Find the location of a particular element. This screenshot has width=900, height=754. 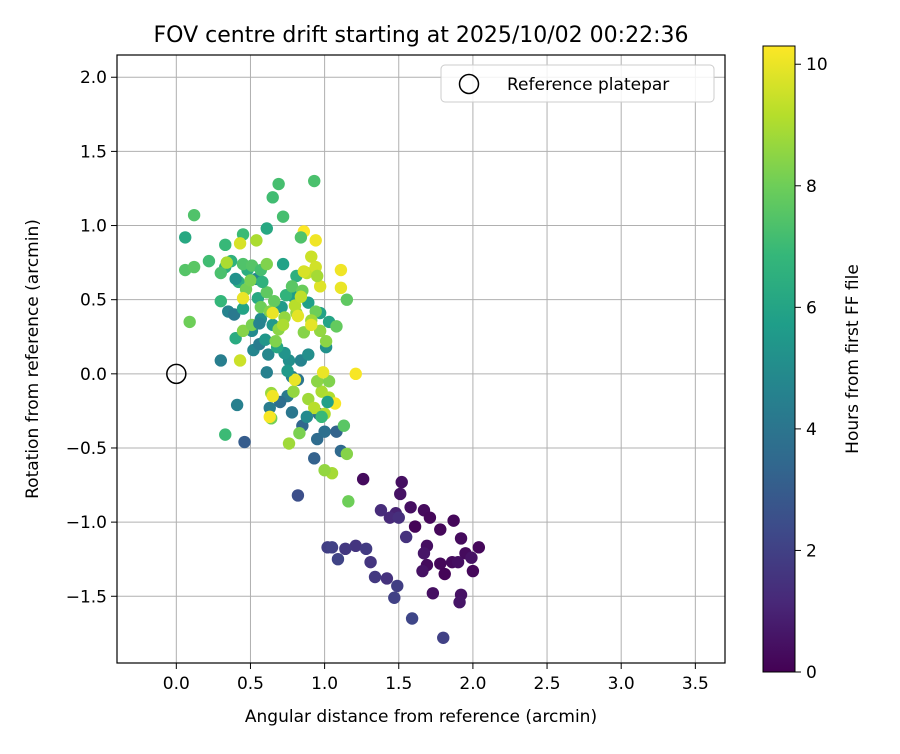

colorbar-tick-label: 10 is located at coordinates (817, 65).